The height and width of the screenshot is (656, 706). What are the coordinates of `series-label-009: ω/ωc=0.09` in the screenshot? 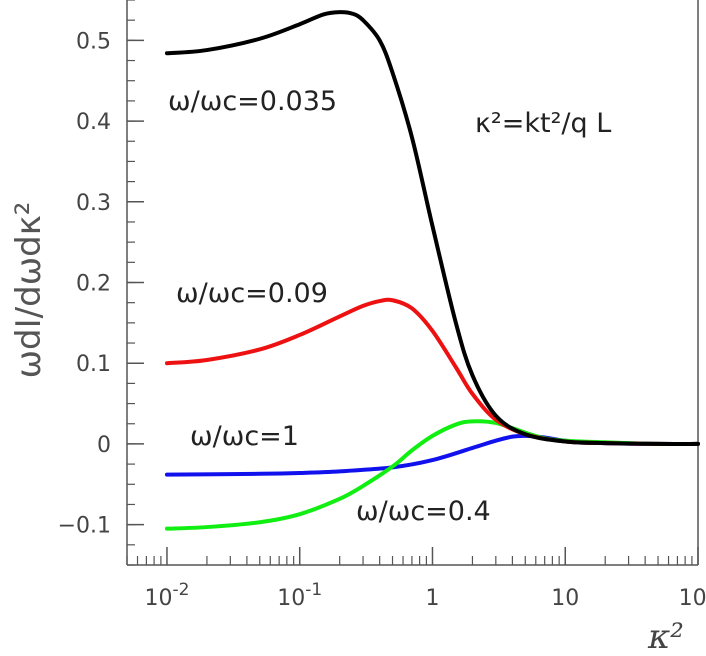 It's located at (252, 293).